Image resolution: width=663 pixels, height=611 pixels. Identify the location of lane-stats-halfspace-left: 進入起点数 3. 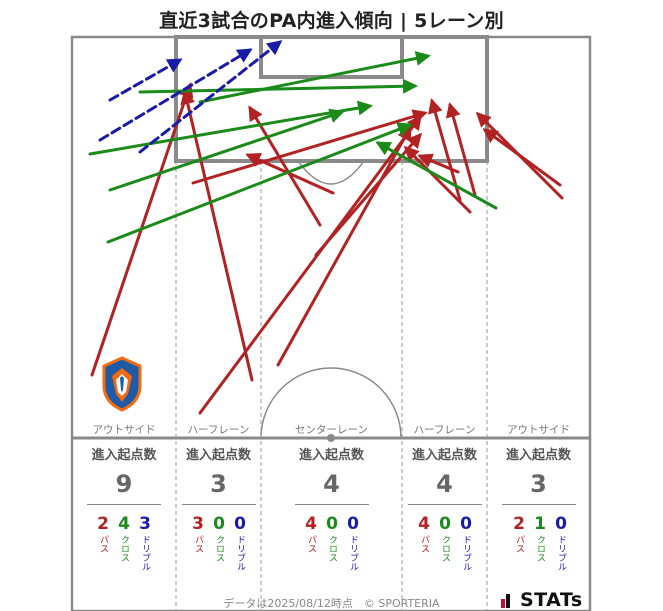
(218, 474).